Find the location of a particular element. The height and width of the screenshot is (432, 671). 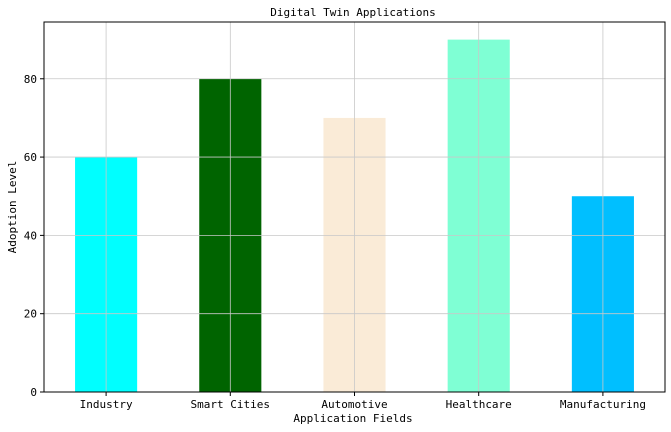

y-tick-label: 80 is located at coordinates (30, 79).